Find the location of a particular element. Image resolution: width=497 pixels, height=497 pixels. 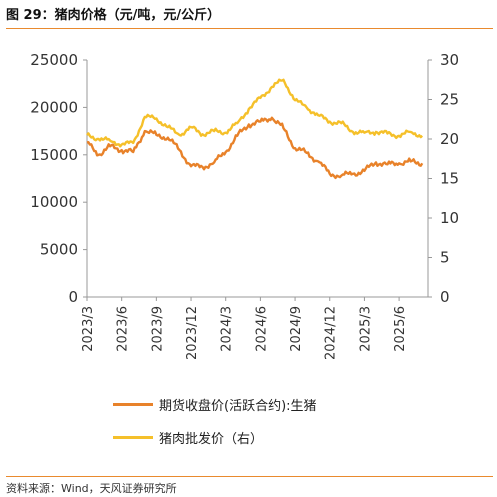

series-line-futures is located at coordinates (255, 148).